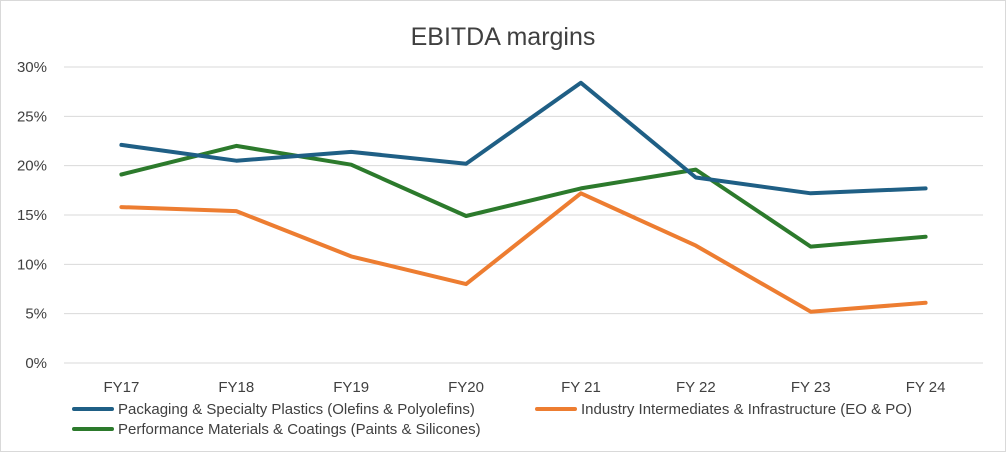 The image size is (1006, 453). I want to click on x-tick-label: FY 22, so click(696, 387).